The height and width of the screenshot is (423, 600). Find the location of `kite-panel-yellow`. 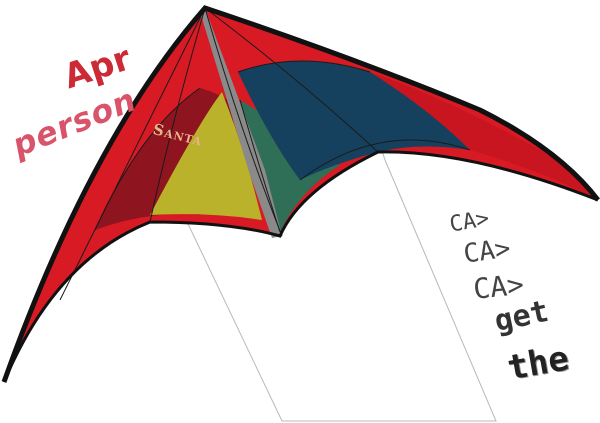

kite-panel-yellow is located at coordinates (206, 156).